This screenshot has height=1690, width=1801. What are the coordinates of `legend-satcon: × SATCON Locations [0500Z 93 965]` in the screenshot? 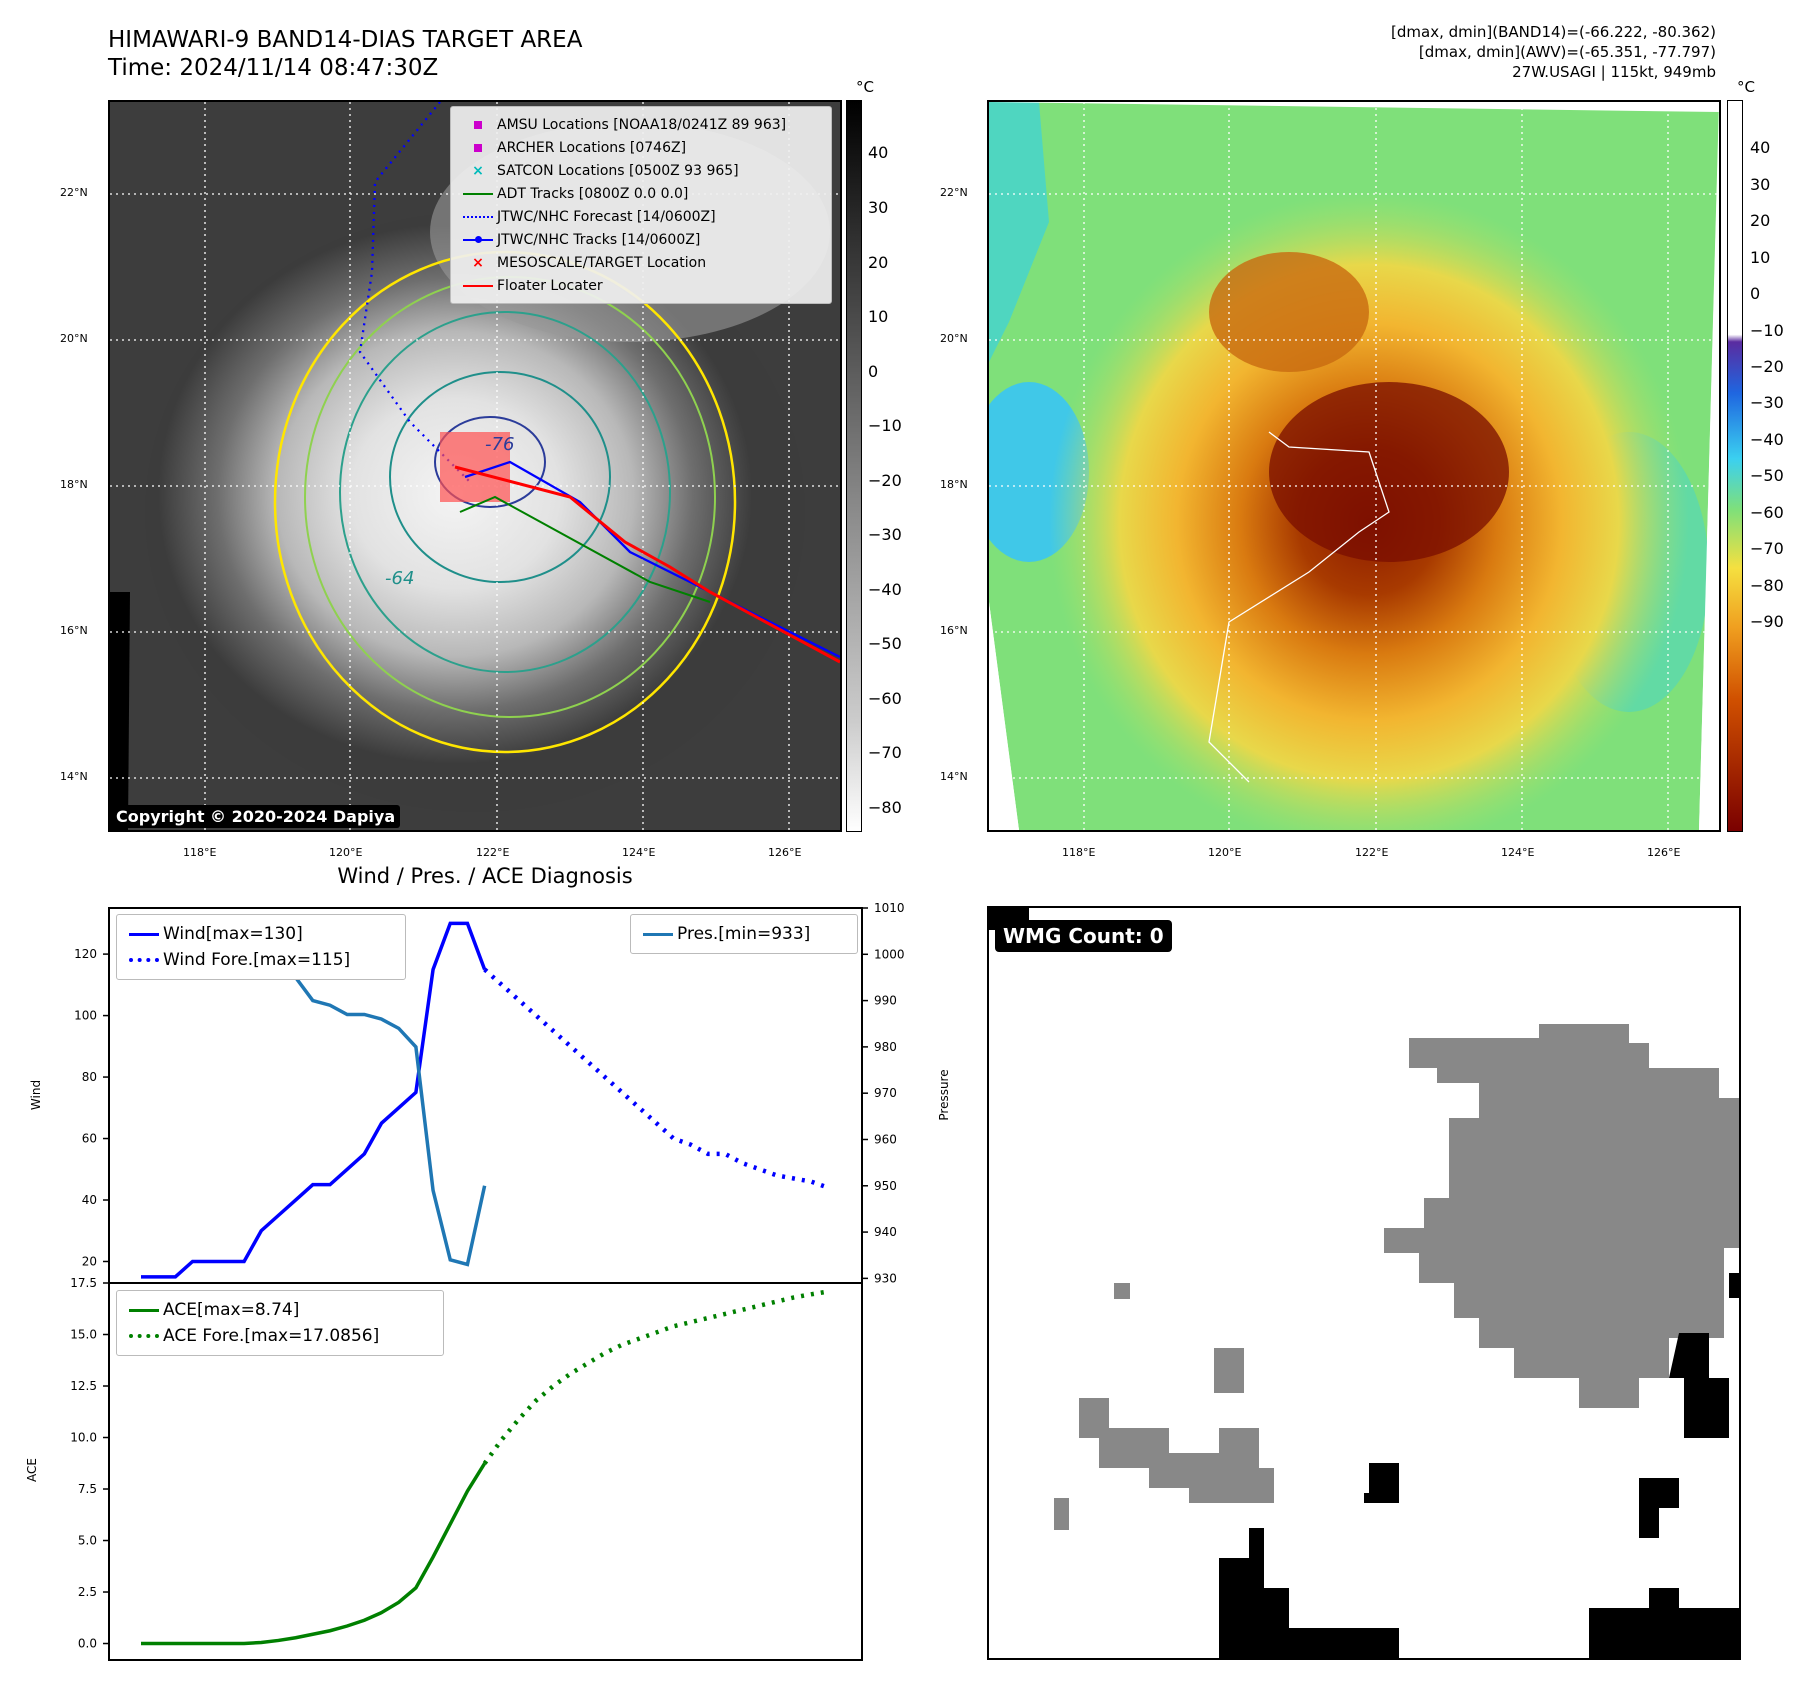 It's located at (605, 170).